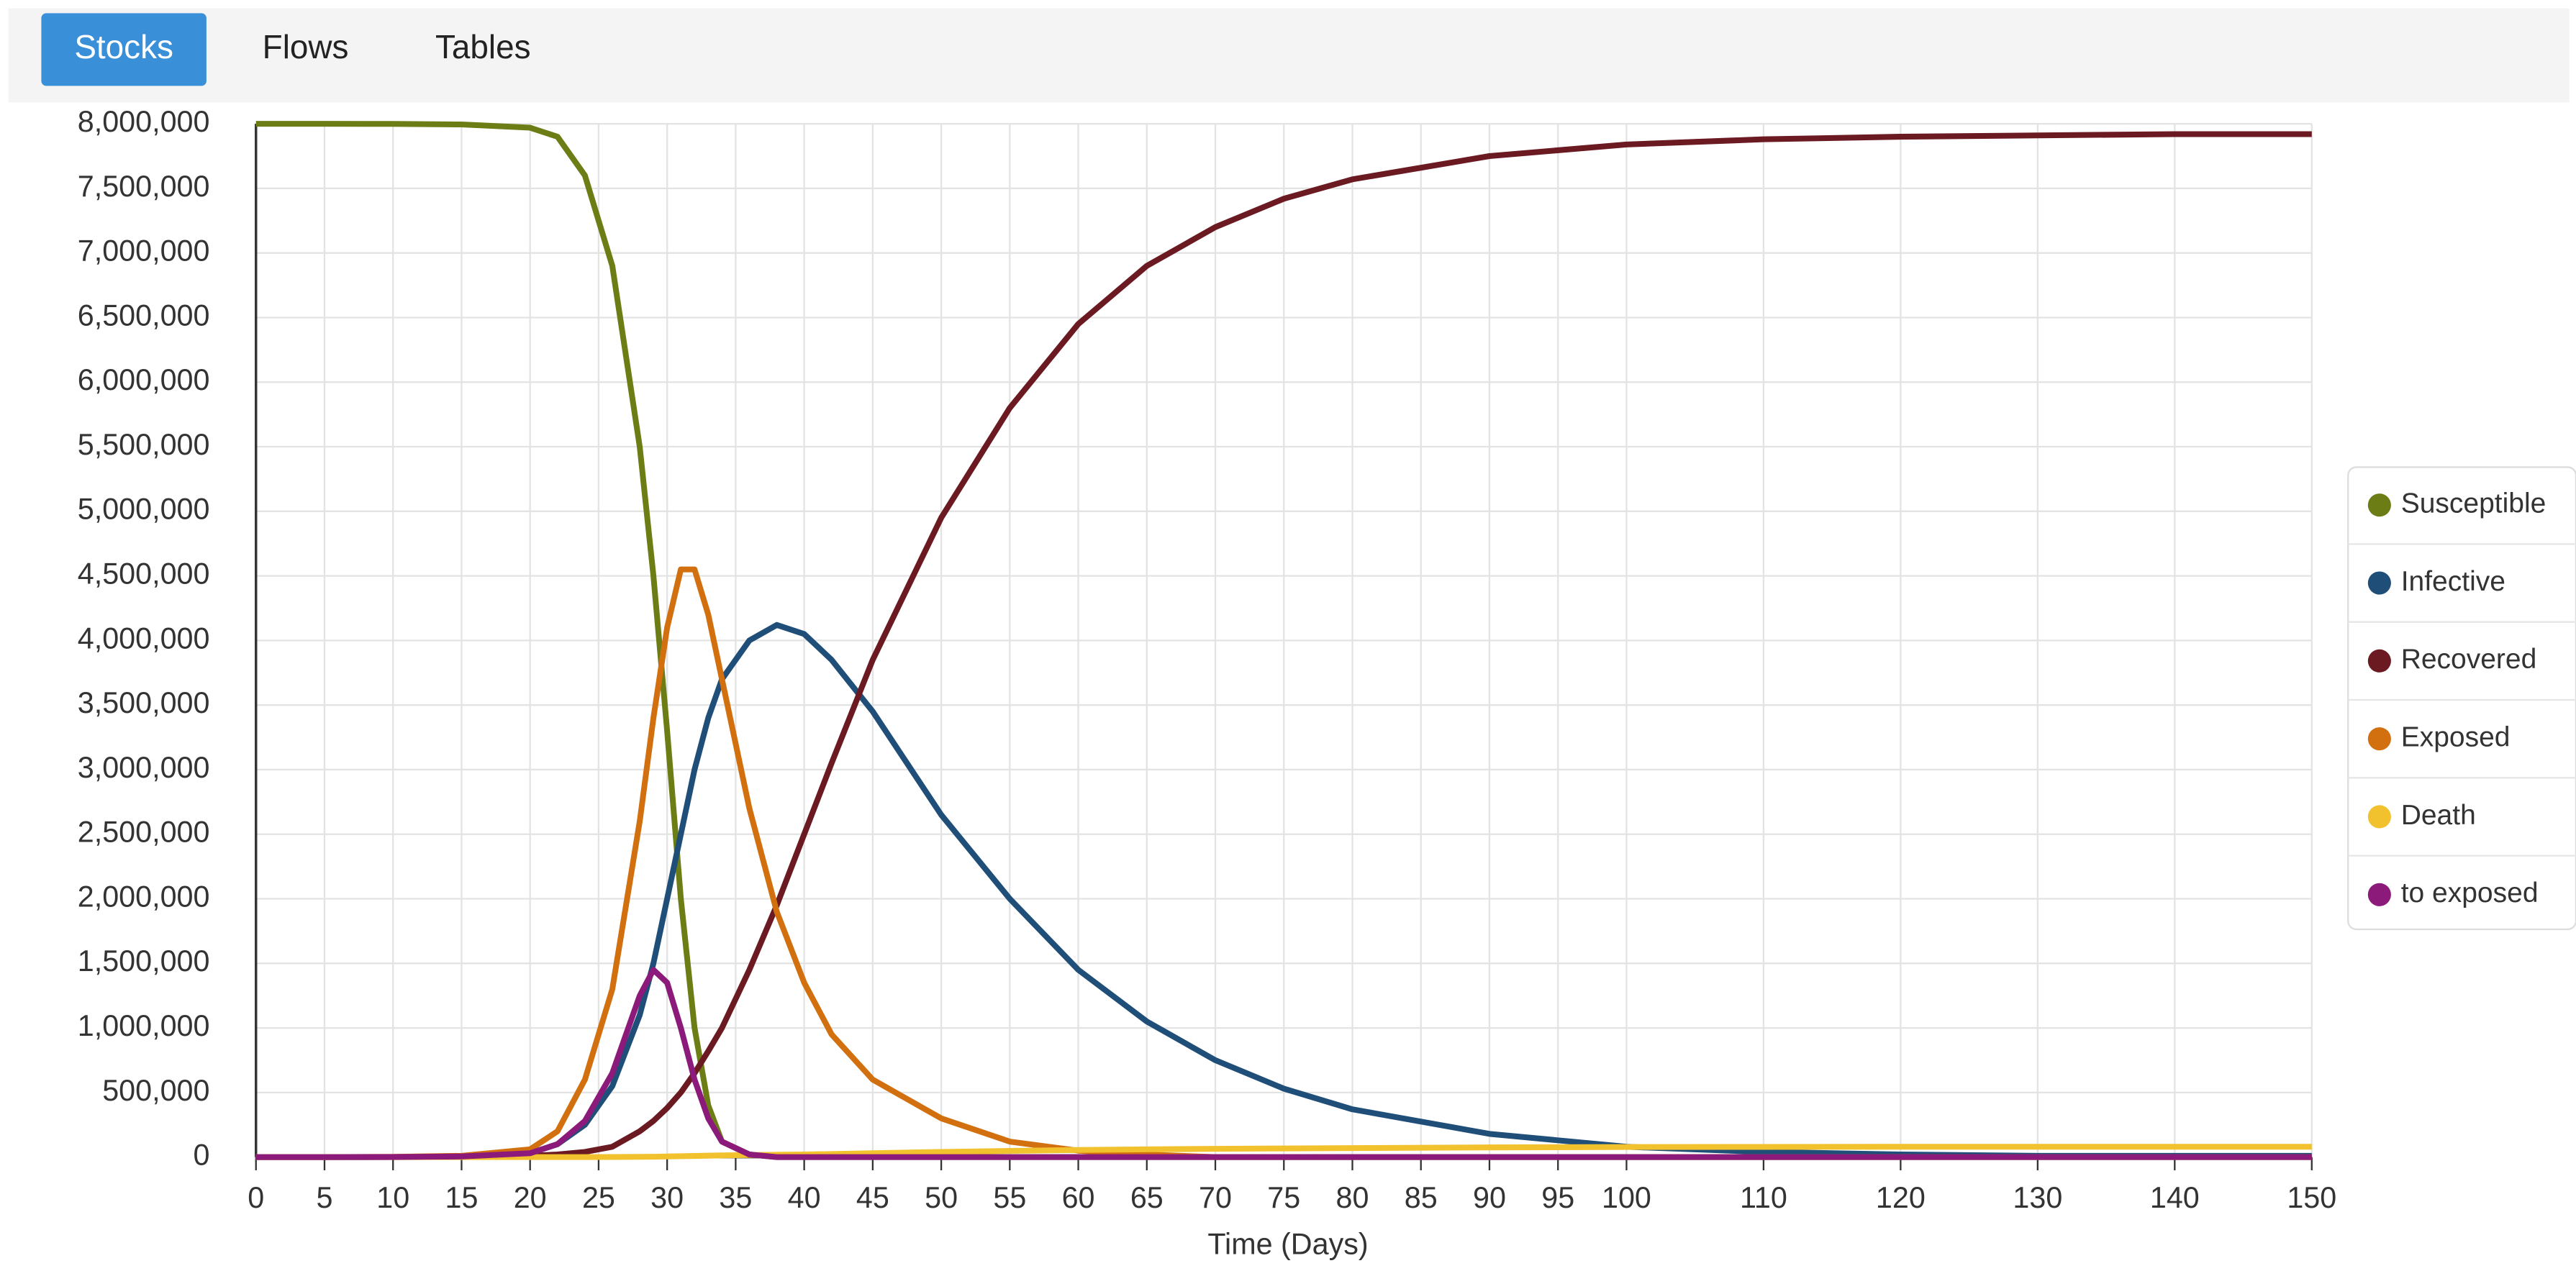  Describe the element at coordinates (2469, 659) in the screenshot. I see `legend-label: Recovered` at that location.